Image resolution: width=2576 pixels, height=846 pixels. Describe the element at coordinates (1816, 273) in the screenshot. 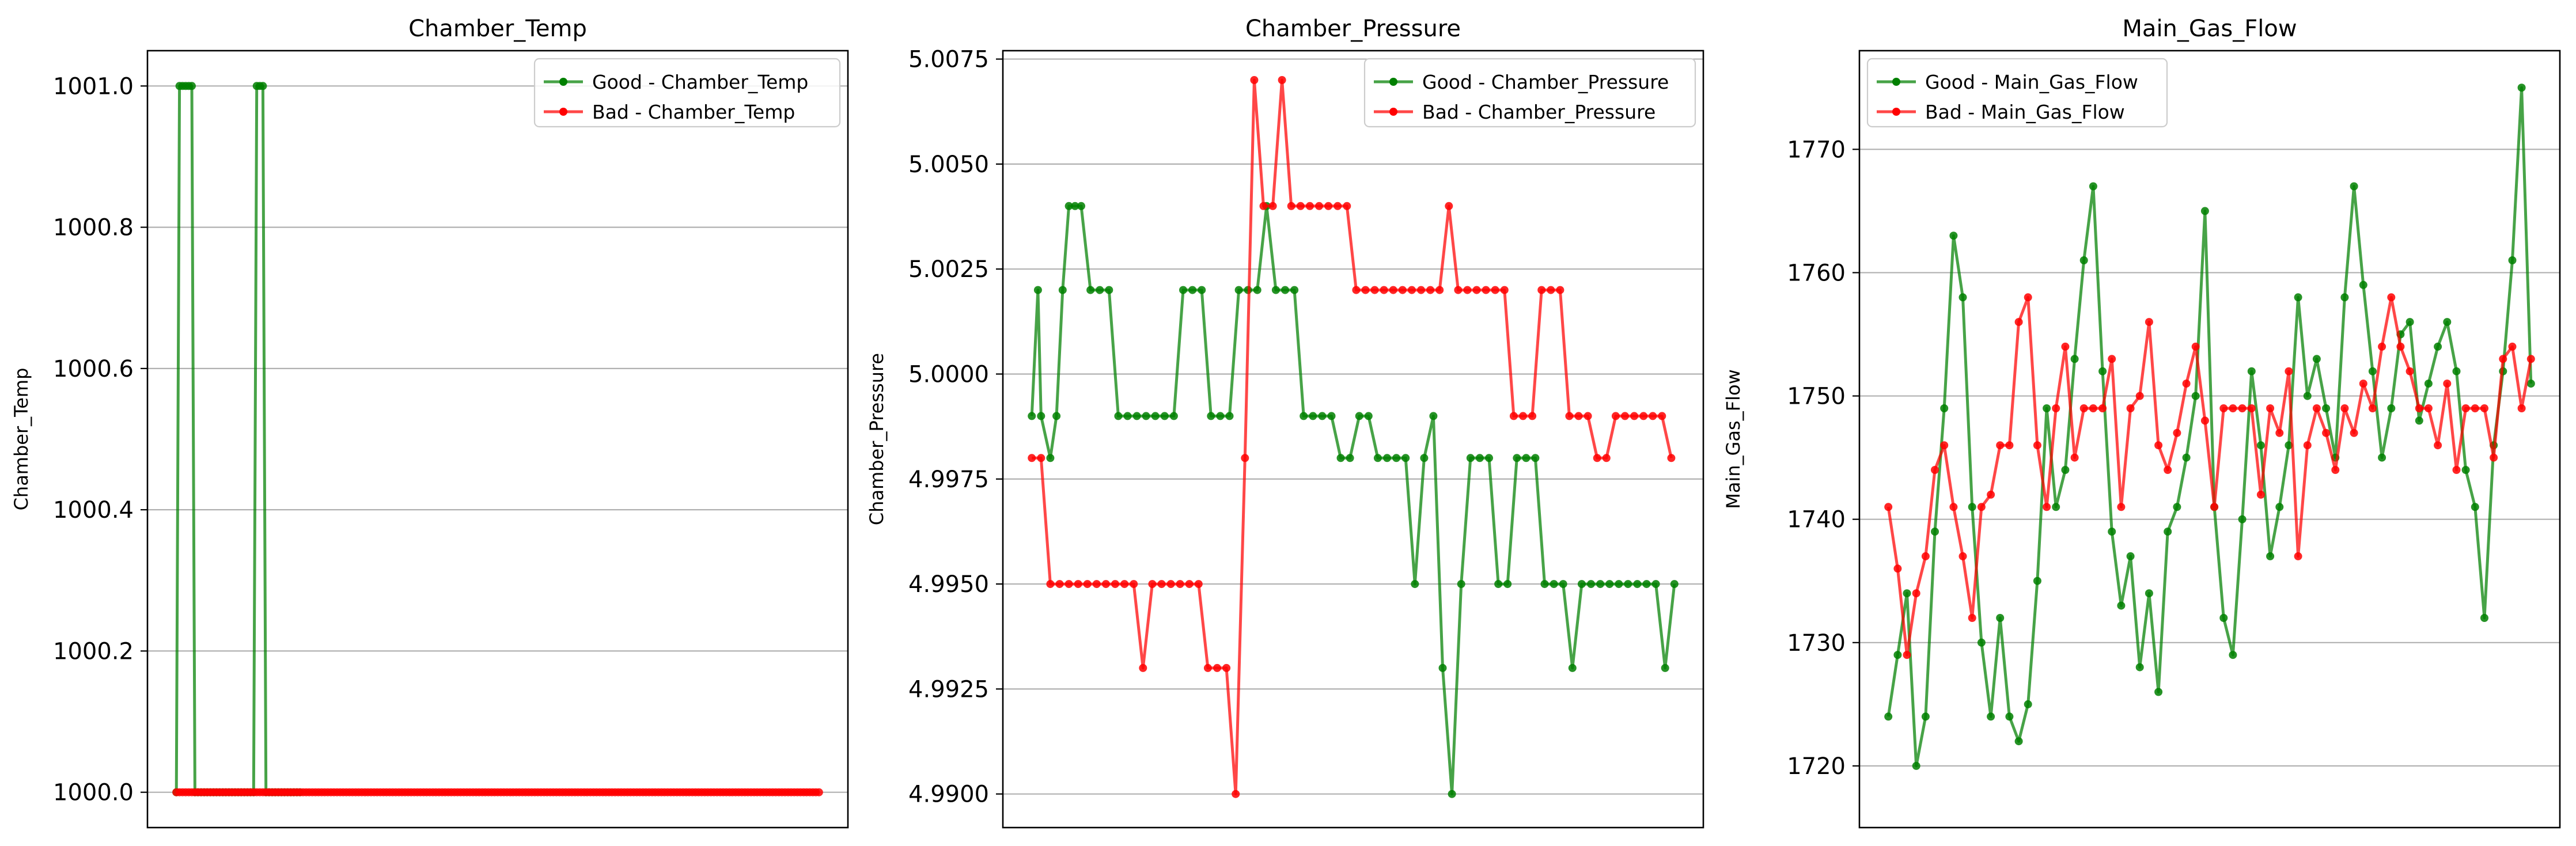

I see `y-tick-label: 1760` at that location.